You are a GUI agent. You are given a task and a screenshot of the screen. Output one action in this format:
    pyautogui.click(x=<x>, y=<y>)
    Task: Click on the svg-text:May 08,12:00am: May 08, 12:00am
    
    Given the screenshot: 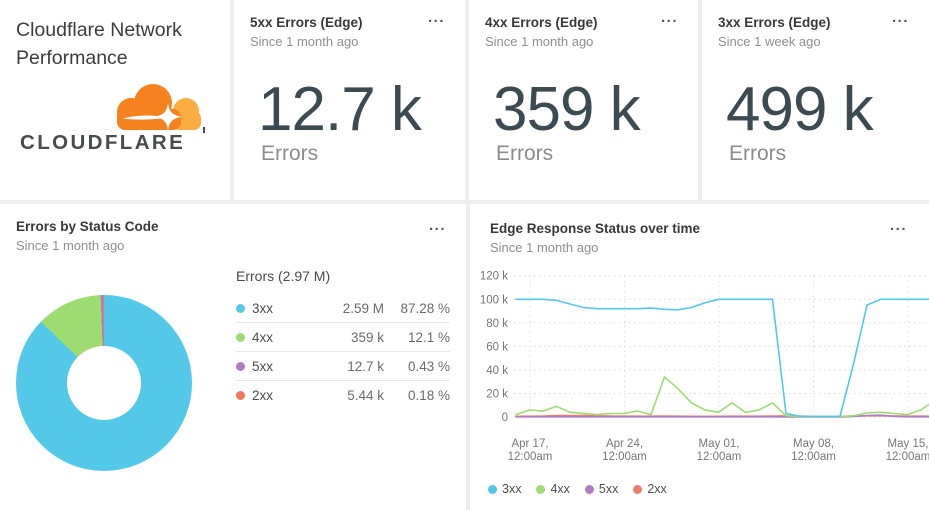 What is the action you would take?
    pyautogui.click(x=813, y=450)
    